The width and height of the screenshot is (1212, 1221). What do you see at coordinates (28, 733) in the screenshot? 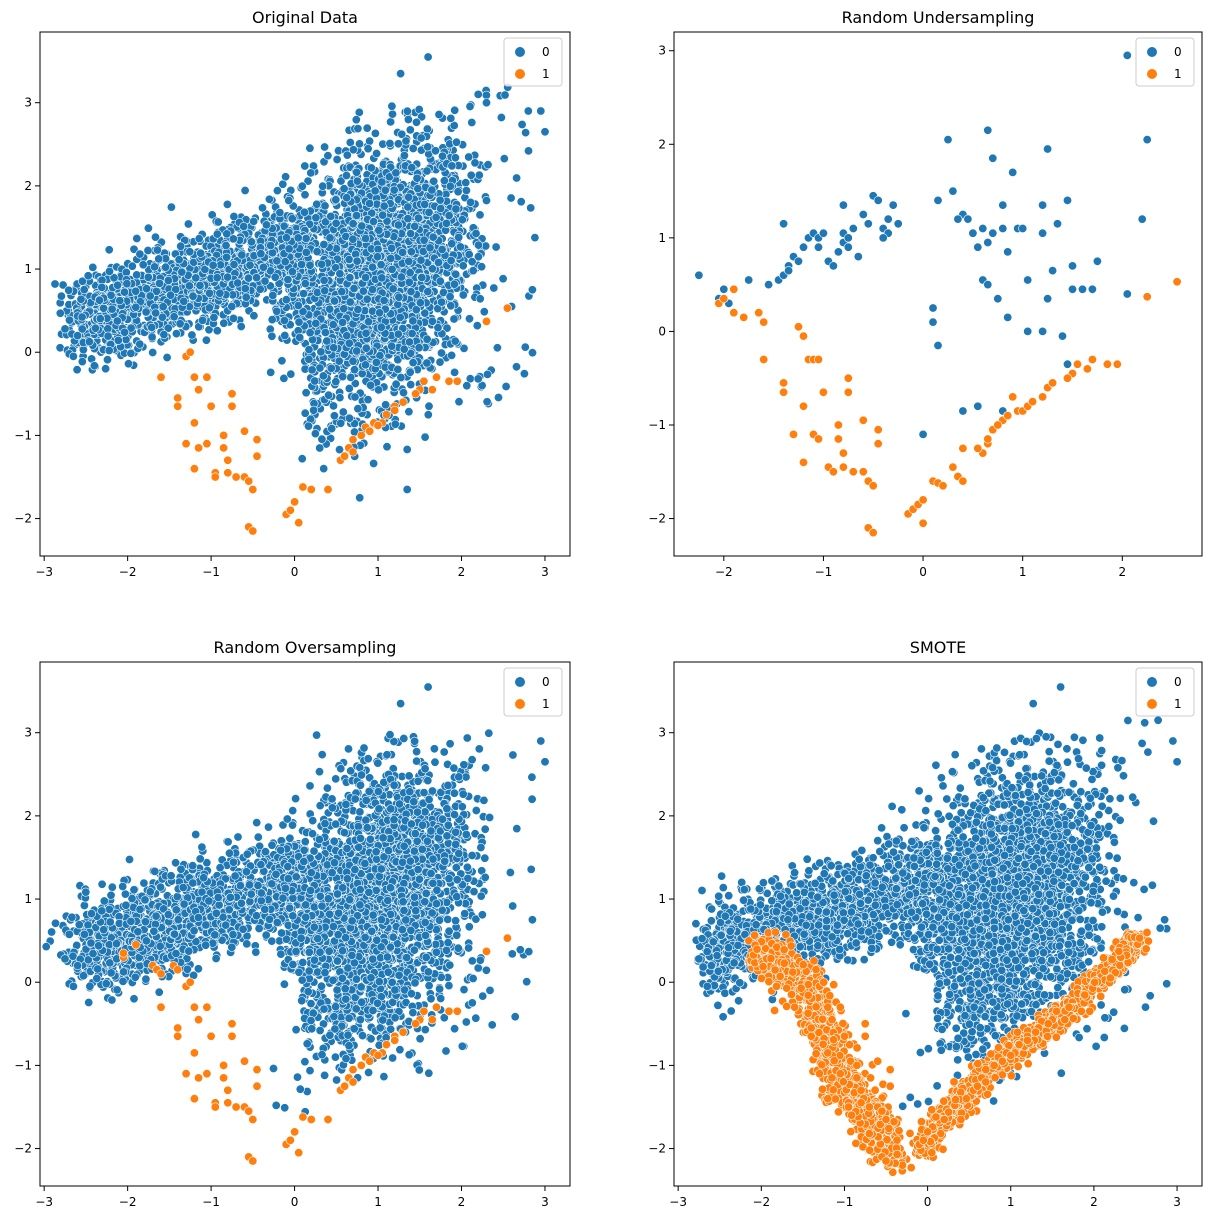
I see `y-tick-label: 3` at bounding box center [28, 733].